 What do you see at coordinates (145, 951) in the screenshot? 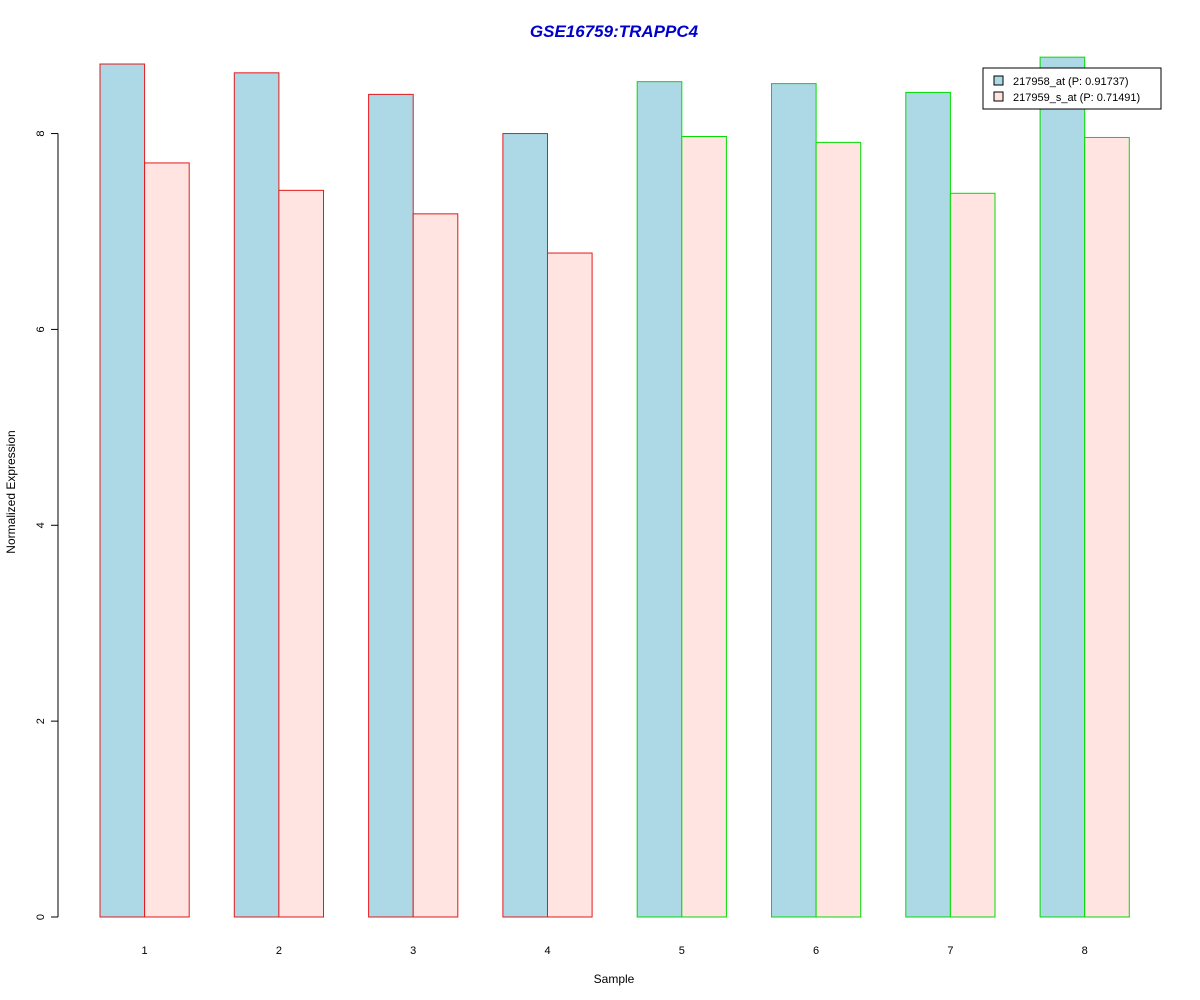
I see `x-tick-label: 1` at bounding box center [145, 951].